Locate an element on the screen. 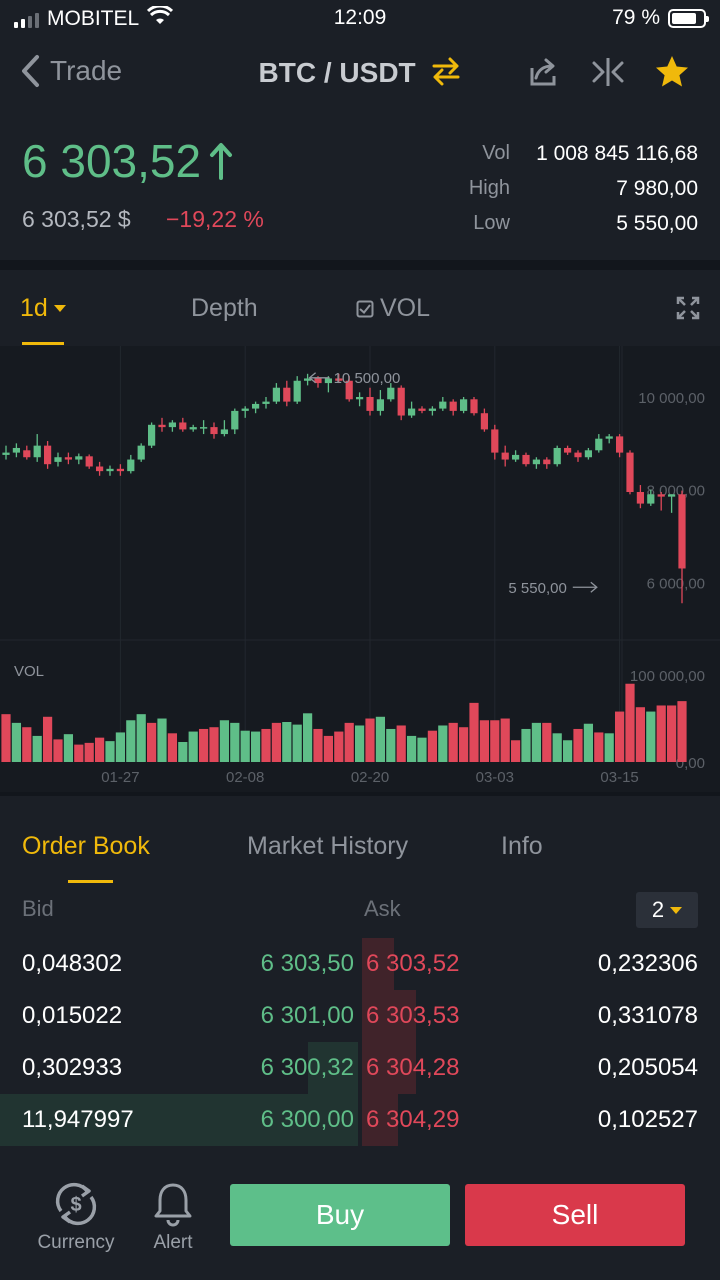 This screenshot has width=720, height=1280. vol-label: VOL is located at coordinates (29, 671).